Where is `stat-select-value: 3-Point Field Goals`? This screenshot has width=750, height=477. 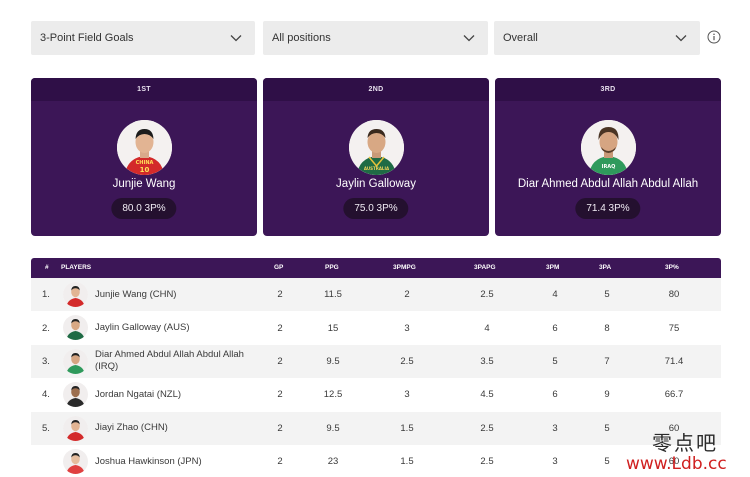
stat-select-value: 3-Point Field Goals is located at coordinates (87, 38).